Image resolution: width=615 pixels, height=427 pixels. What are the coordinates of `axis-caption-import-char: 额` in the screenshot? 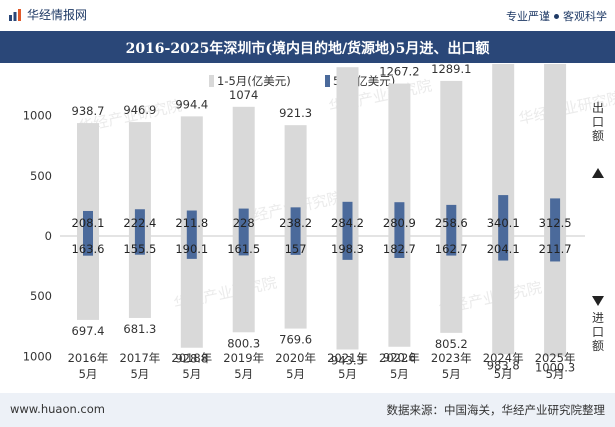 It's located at (598, 346).